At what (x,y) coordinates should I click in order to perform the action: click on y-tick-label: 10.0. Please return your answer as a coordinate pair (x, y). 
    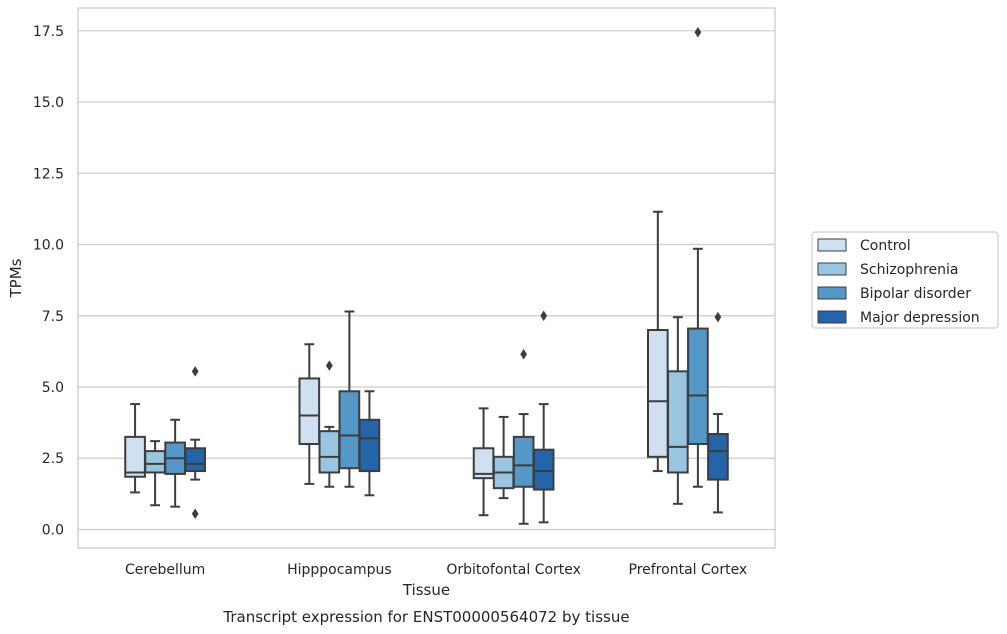
    Looking at the image, I should click on (48, 246).